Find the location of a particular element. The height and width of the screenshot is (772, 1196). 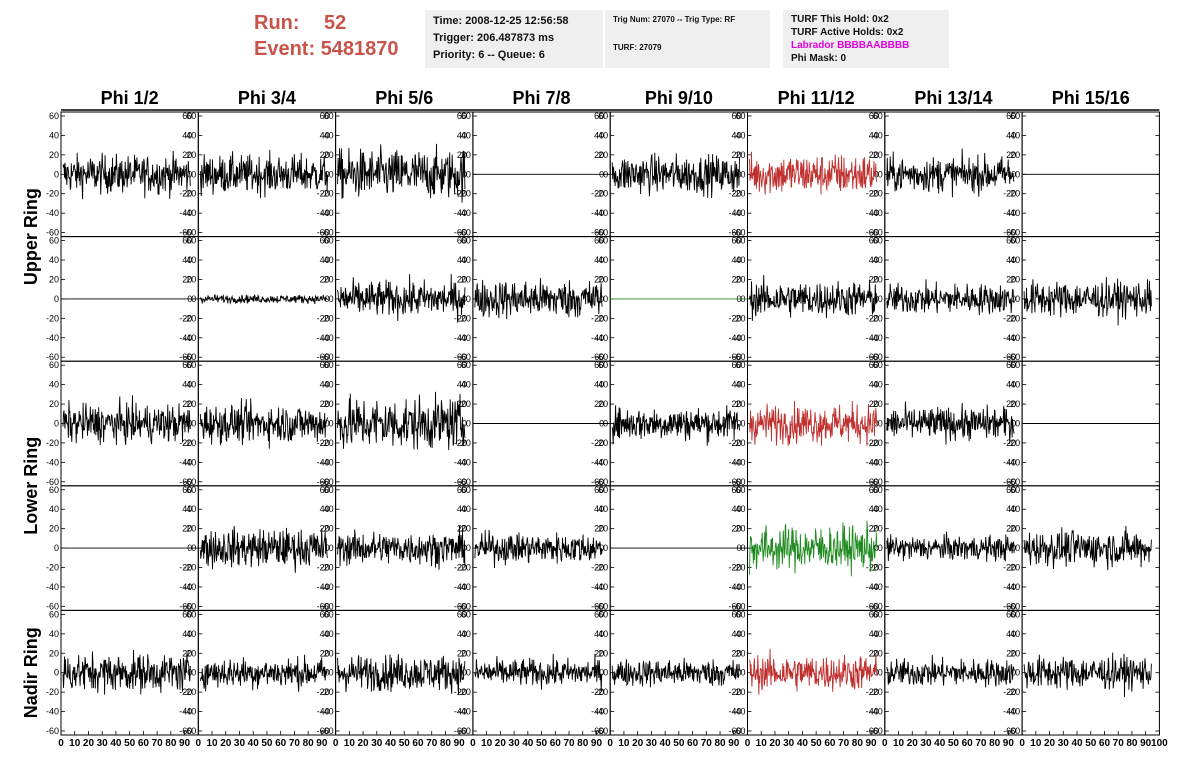

x-tick-label: 30 is located at coordinates (103, 743).